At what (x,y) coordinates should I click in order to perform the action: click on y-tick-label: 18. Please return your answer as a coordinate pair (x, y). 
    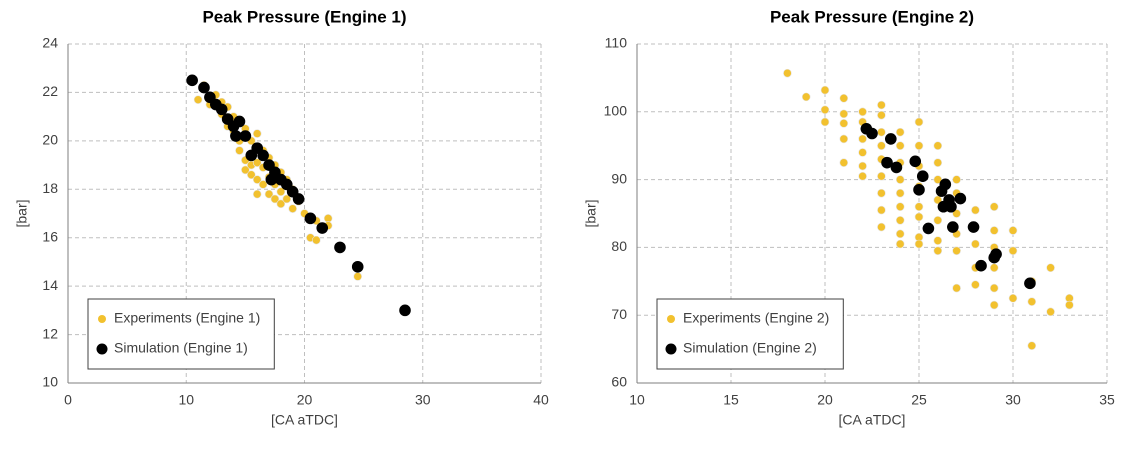
    Looking at the image, I should click on (50, 188).